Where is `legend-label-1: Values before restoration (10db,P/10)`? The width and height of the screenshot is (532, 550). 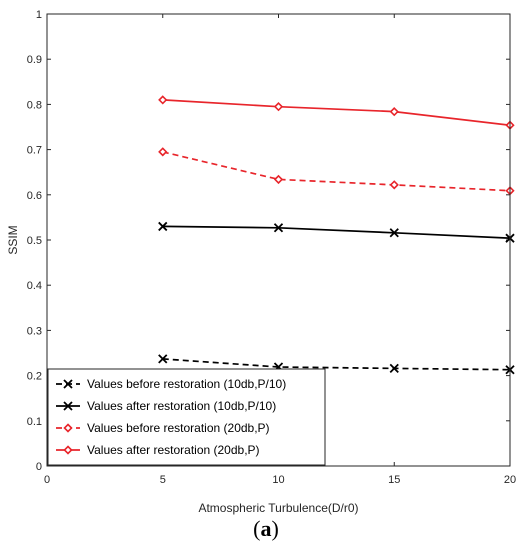
legend-label-1: Values before restoration (10db,P/10) is located at coordinates (186, 384).